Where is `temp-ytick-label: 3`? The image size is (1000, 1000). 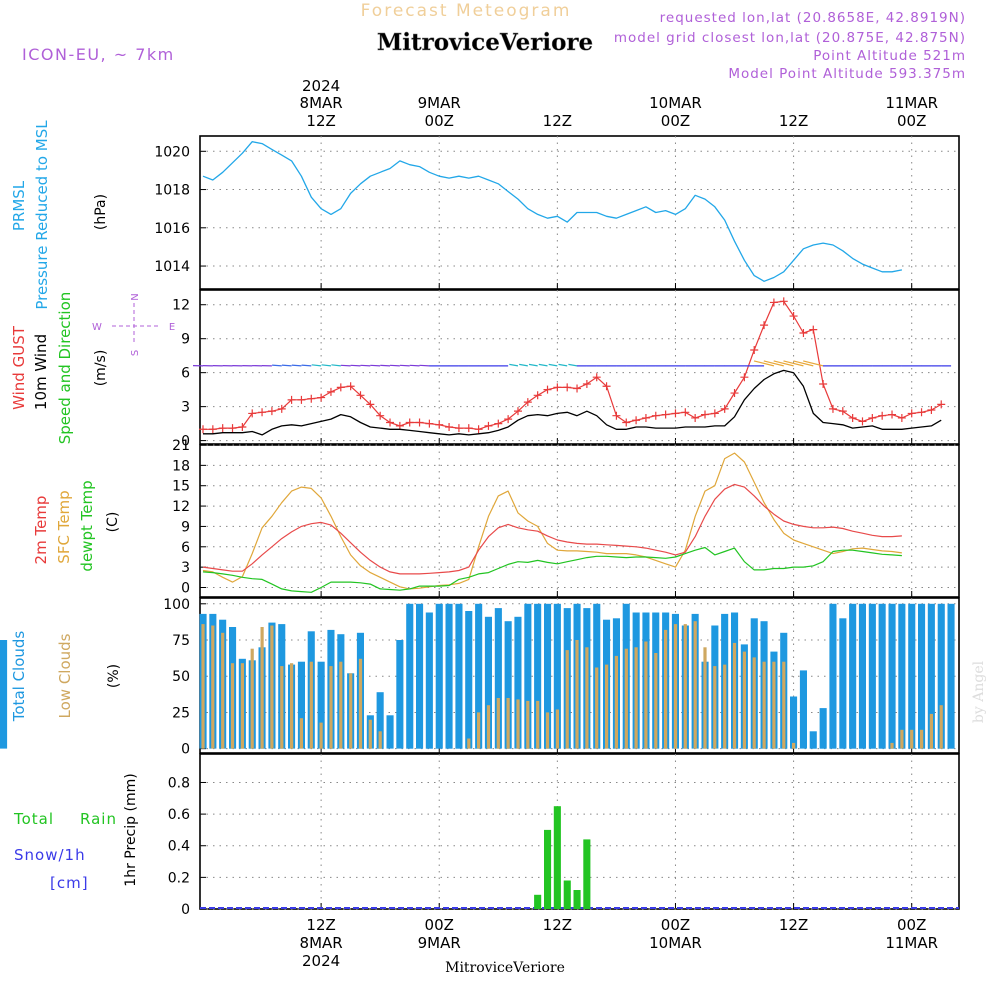 temp-ytick-label: 3 is located at coordinates (185, 568).